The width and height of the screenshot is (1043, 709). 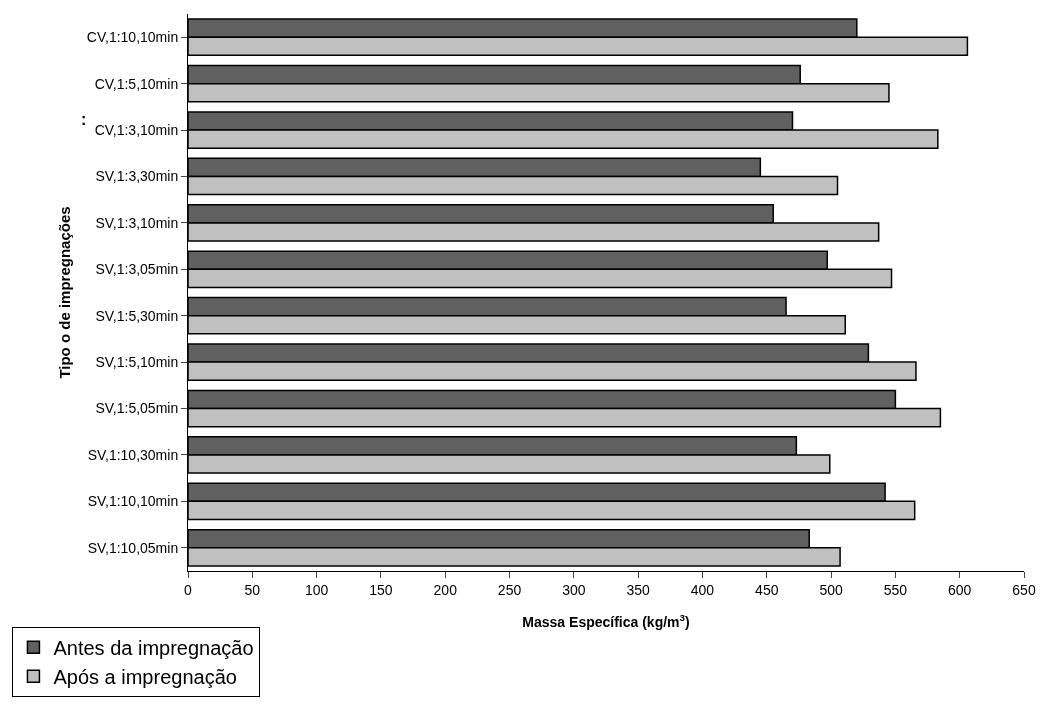 What do you see at coordinates (137, 222) in the screenshot?
I see `y-tick-label: SV,1:3,10min` at bounding box center [137, 222].